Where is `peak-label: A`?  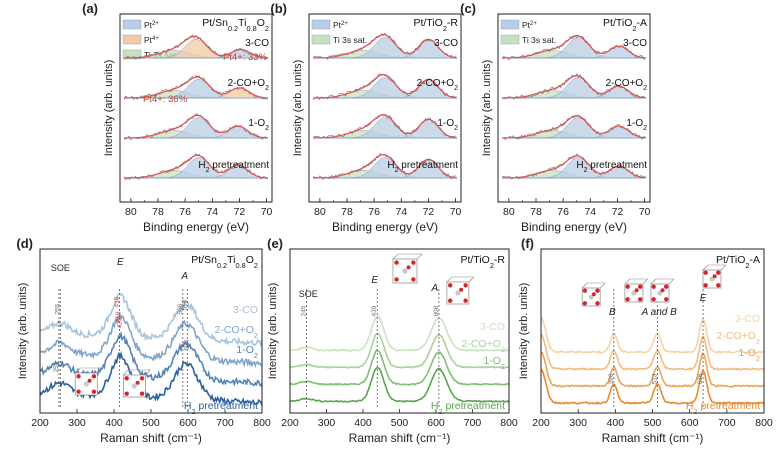 peak-label: A is located at coordinates (184, 276).